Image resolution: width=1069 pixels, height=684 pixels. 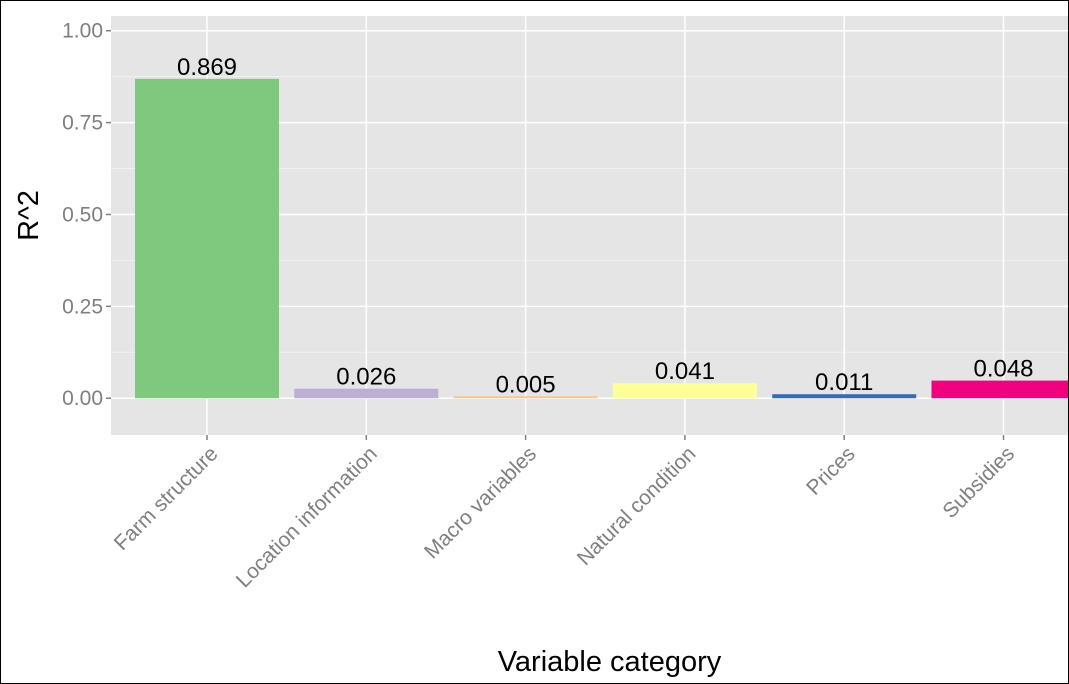 What do you see at coordinates (82, 306) in the screenshot?
I see `y-tick-label: 0.25` at bounding box center [82, 306].